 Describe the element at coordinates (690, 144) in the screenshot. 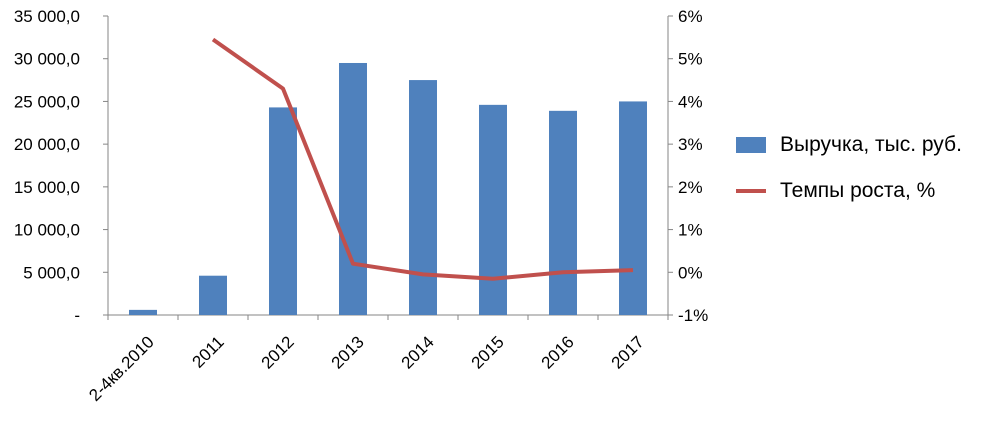

I see `y-right-tick-label: 3%` at that location.